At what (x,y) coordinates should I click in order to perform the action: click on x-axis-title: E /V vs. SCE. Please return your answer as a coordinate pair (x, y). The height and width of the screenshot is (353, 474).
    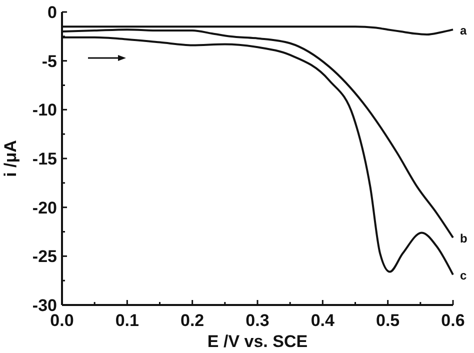
    Looking at the image, I should click on (257, 341).